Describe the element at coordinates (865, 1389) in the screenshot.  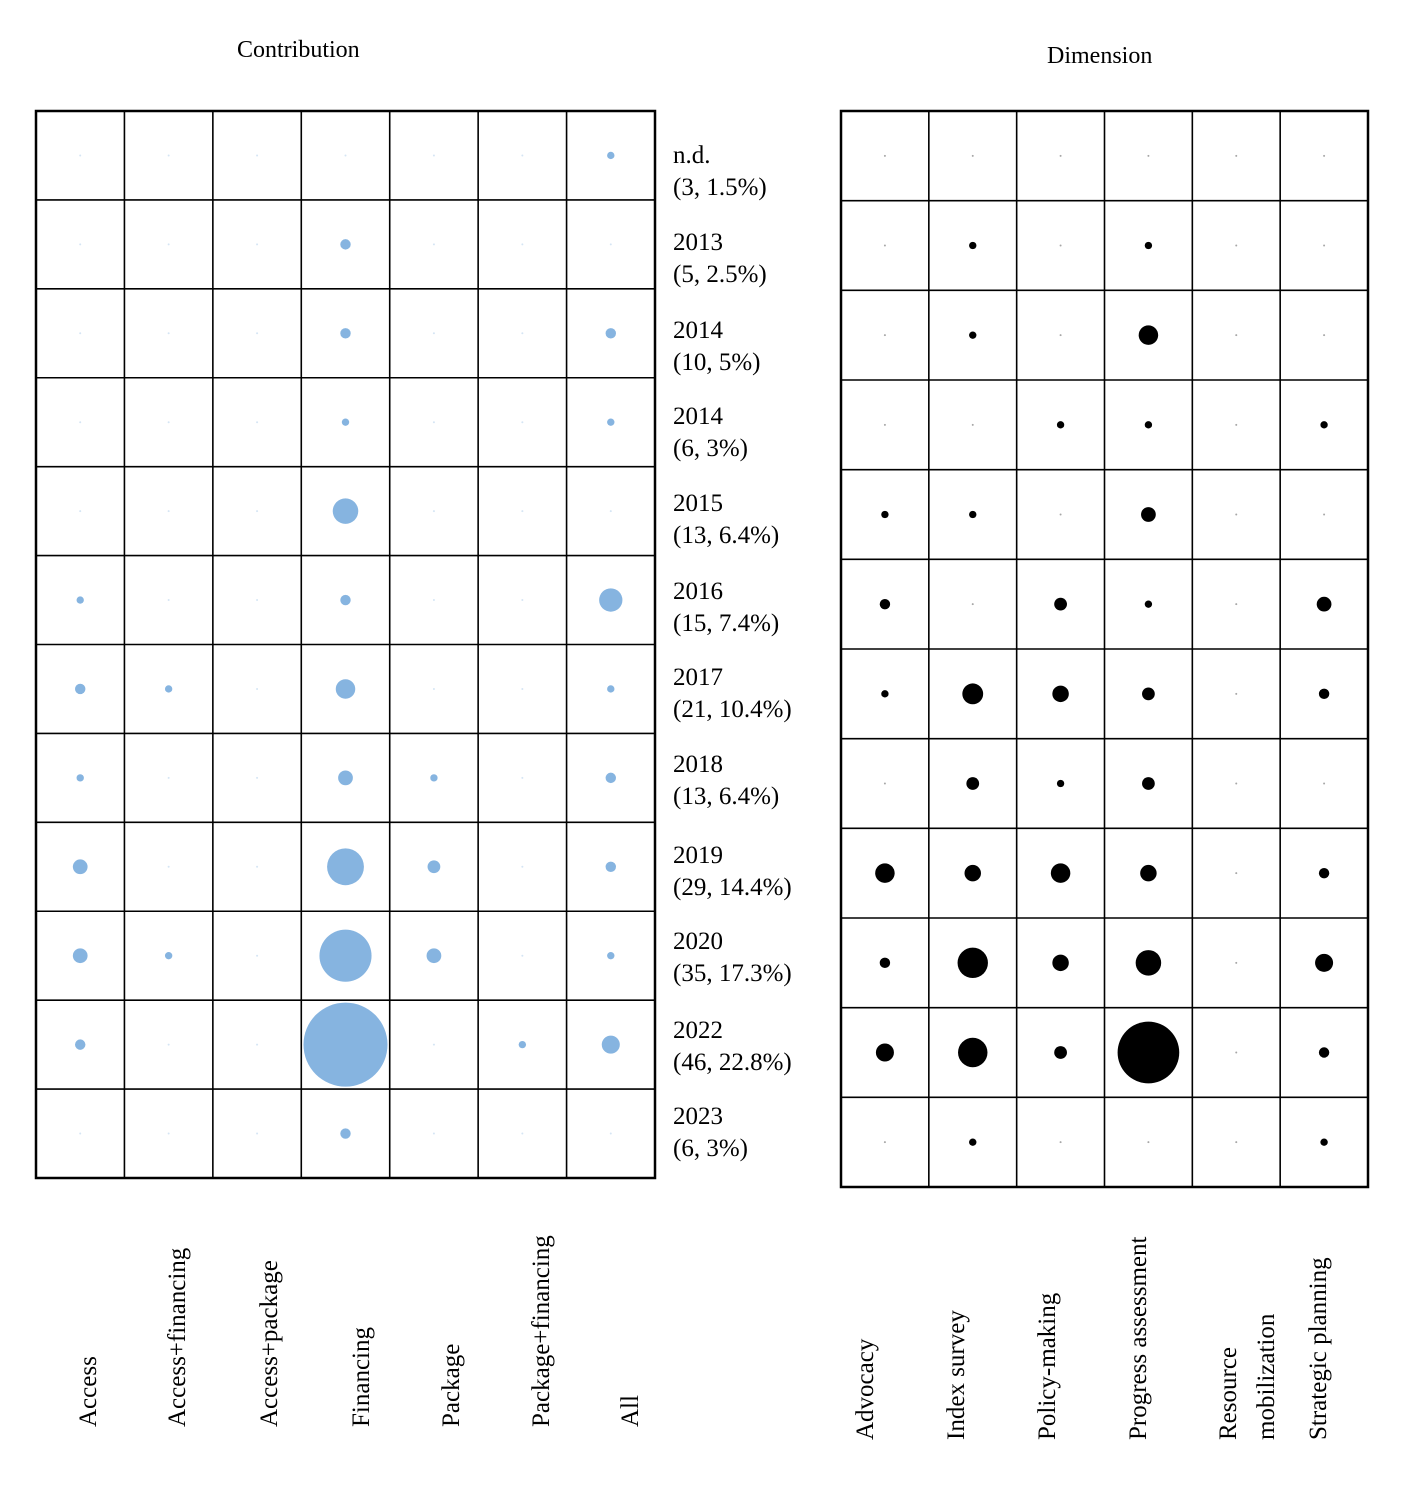
I see `column-label-advocacy: Advocacy` at that location.